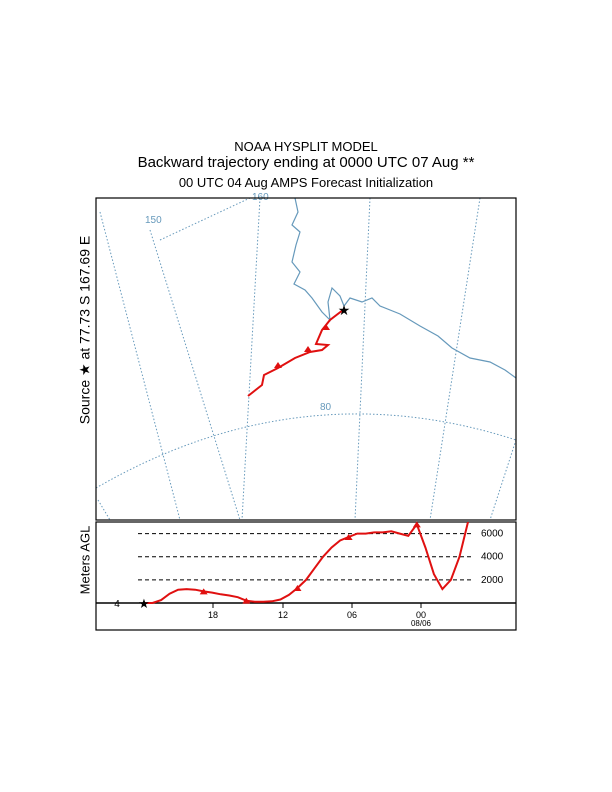  What do you see at coordinates (492, 580) in the screenshot?
I see `reference-level-label: 2000` at bounding box center [492, 580].